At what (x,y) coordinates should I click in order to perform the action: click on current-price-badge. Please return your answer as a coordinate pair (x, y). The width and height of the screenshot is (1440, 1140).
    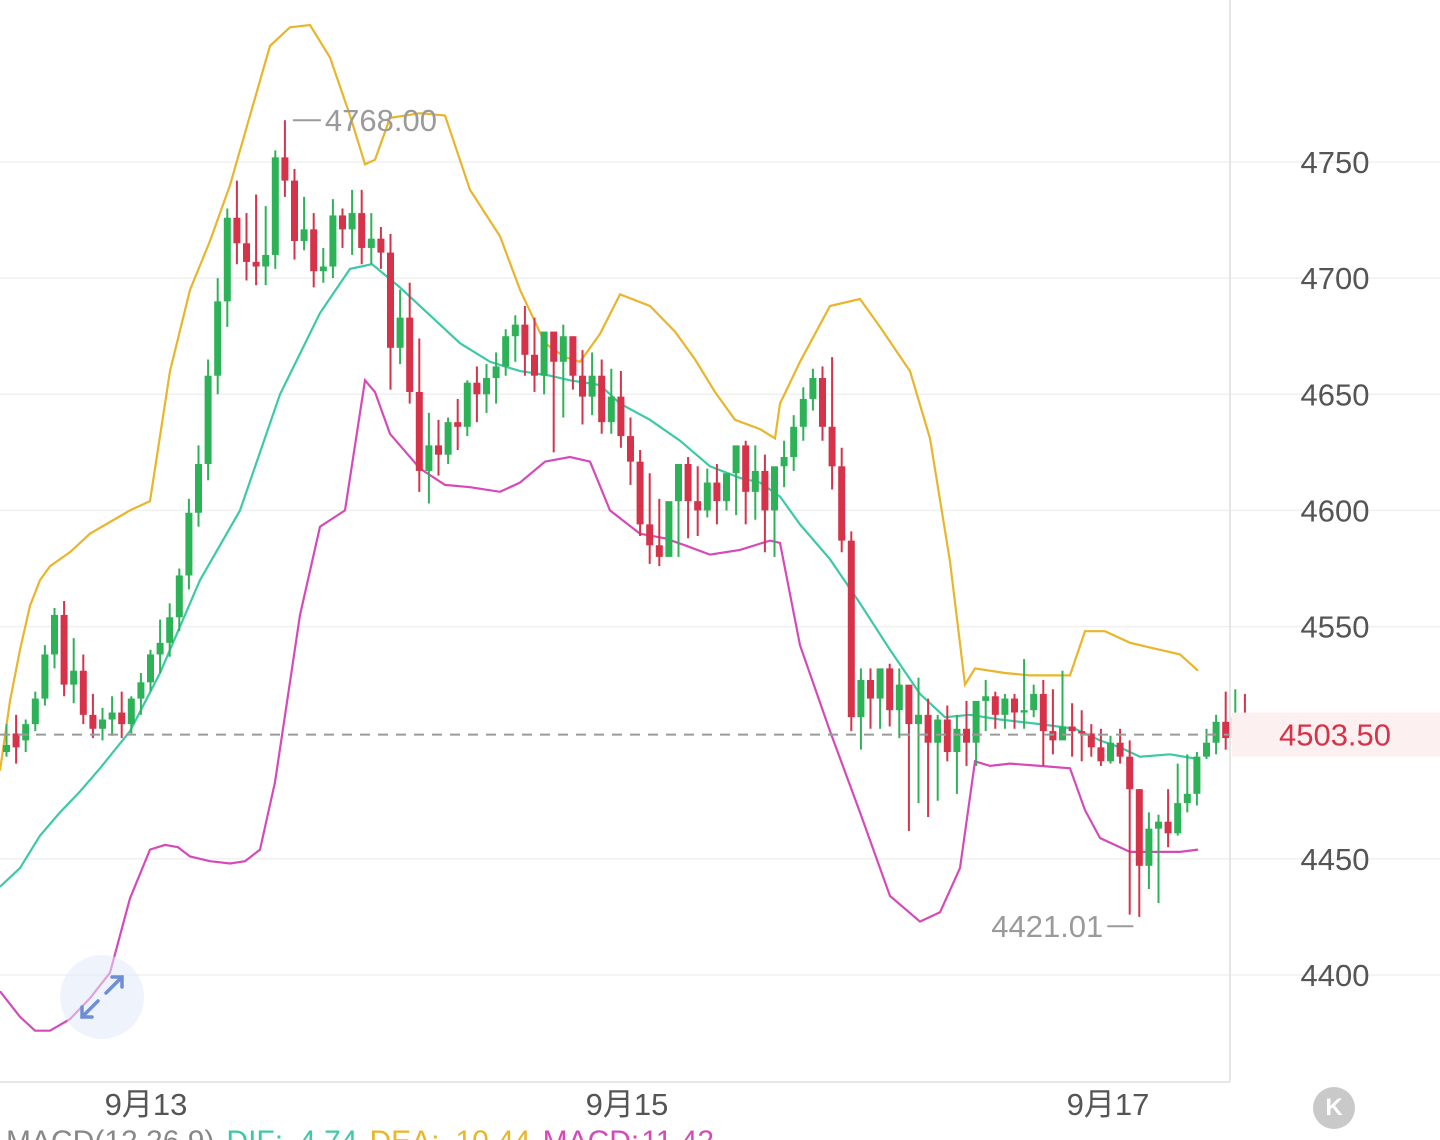
    Looking at the image, I should click on (1336, 734).